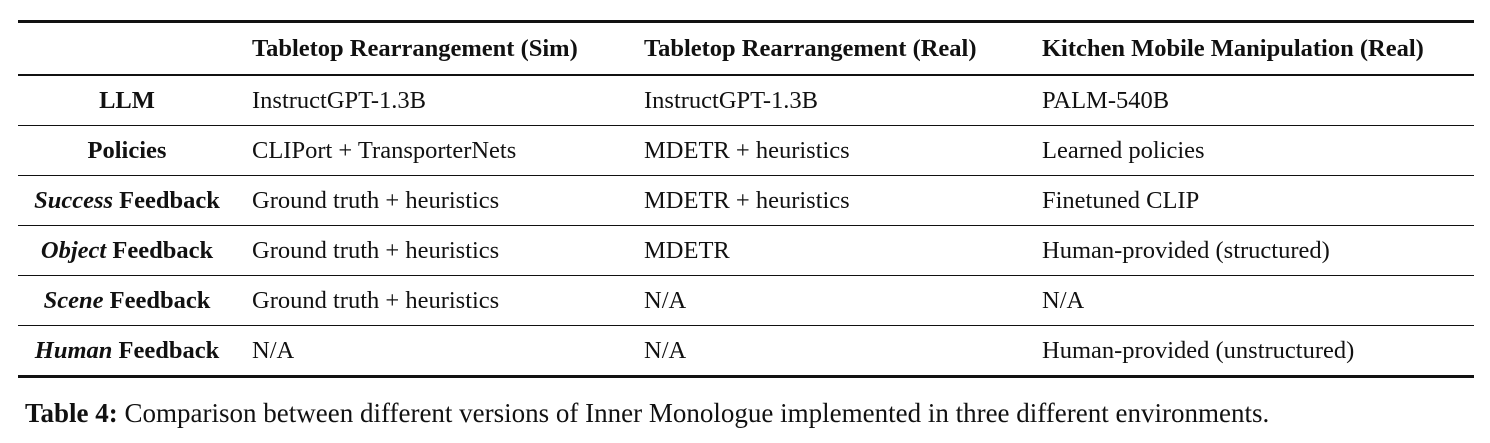 The height and width of the screenshot is (443, 1490). Describe the element at coordinates (415, 48) in the screenshot. I see `header-tabletop-sim: Tabletop Rearrangement (Sim)` at that location.